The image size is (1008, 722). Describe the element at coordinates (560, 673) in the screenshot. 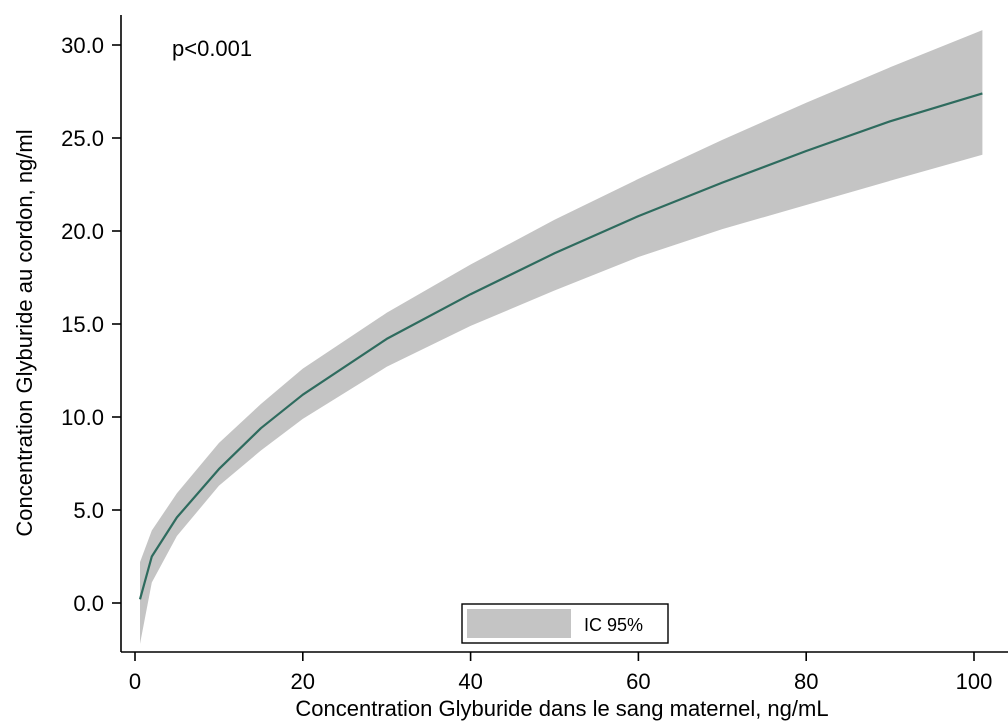

I see `x-axis-ticks: 0 20 40 60 80 100` at that location.